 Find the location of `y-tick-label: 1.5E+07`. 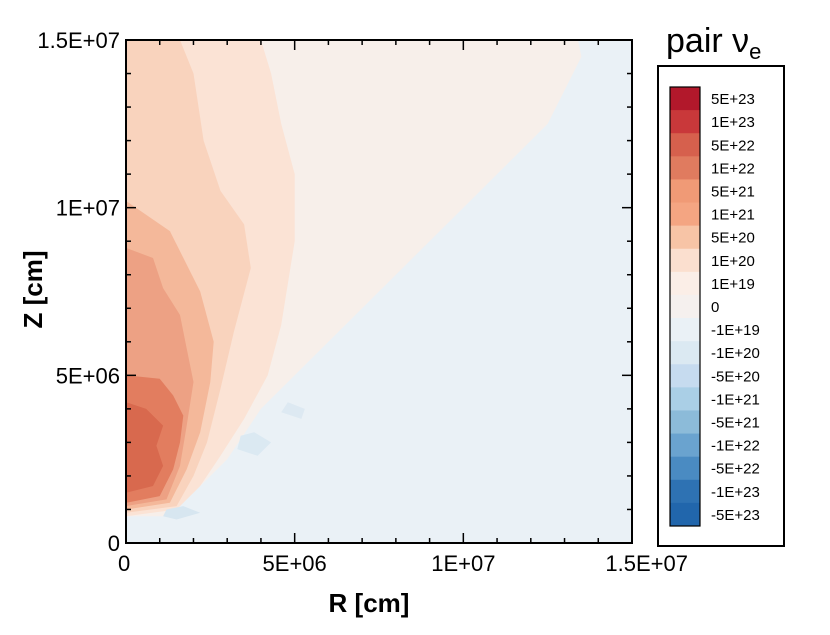

y-tick-label: 1.5E+07 is located at coordinates (78, 40).